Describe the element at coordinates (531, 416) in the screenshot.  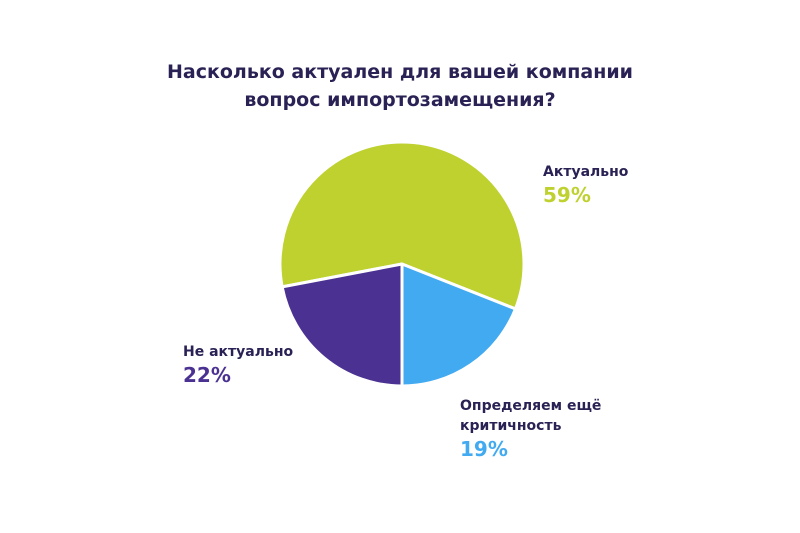
I see `slice-name-opredelyaem: Определяем ещё критичность` at that location.